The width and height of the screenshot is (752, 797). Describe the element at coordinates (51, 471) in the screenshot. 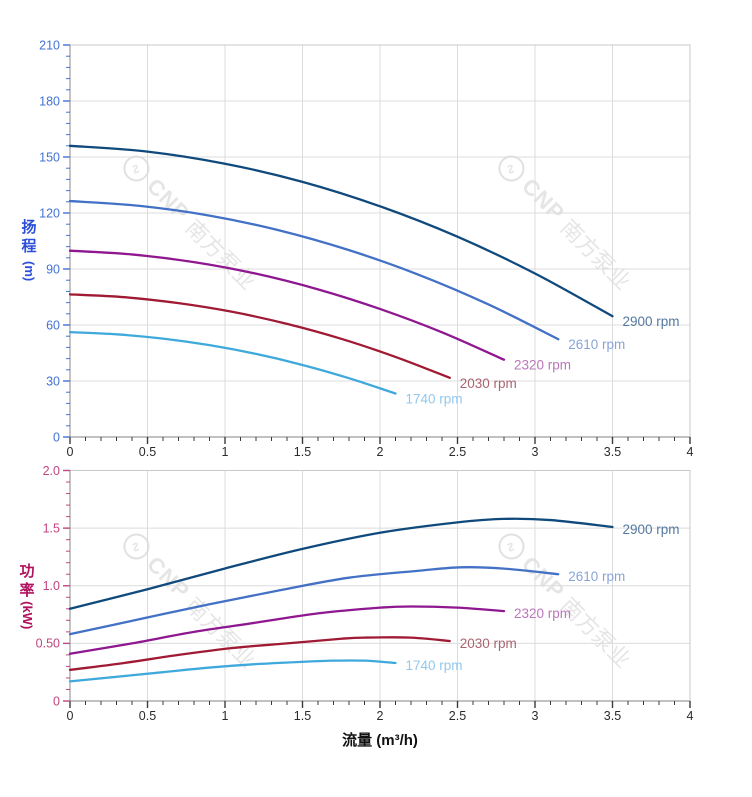

I see `y-tick-label: 2.0` at that location.